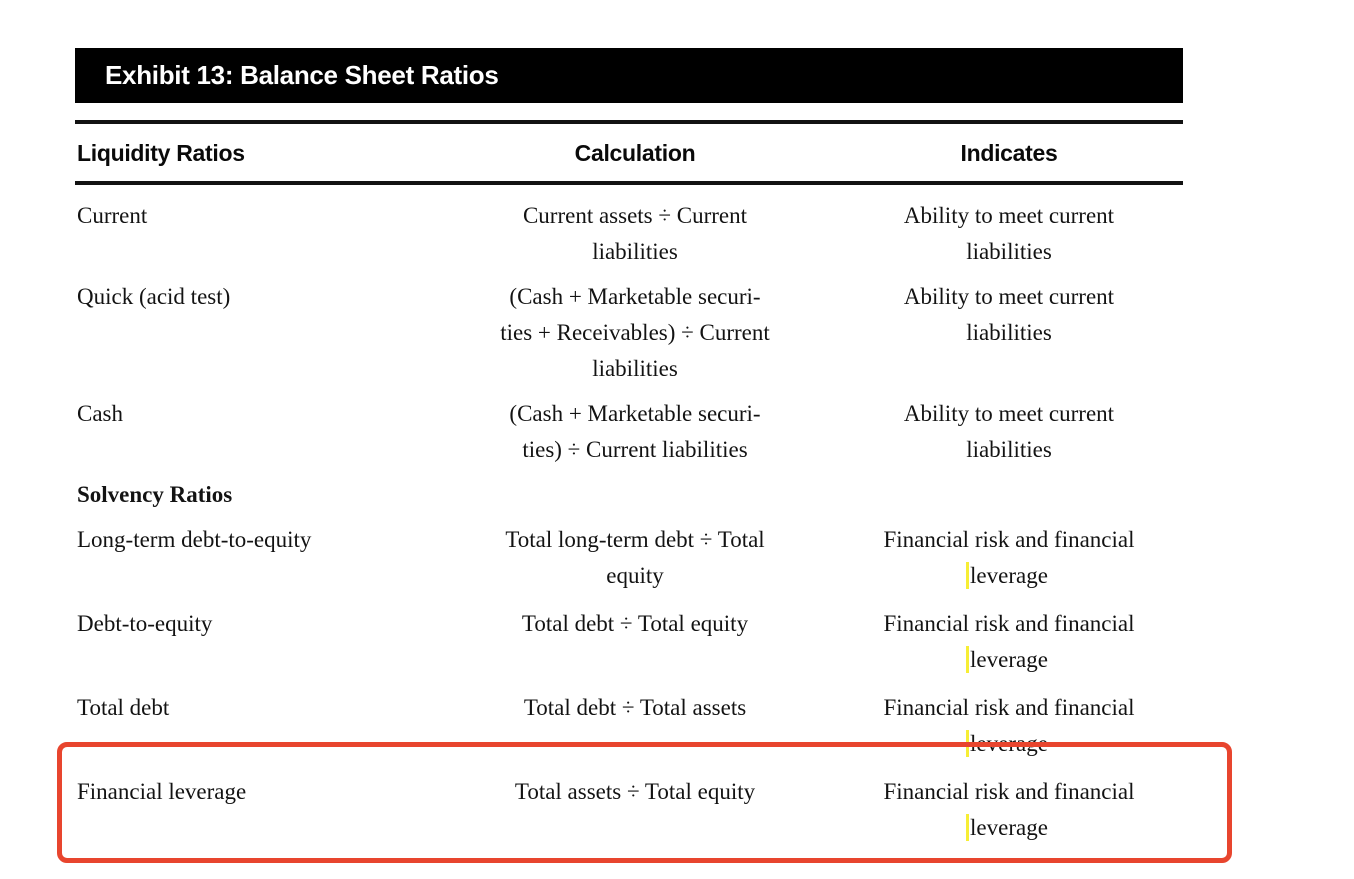 The width and height of the screenshot is (1354, 879). What do you see at coordinates (1009, 153) in the screenshot?
I see `column-header-indicates: Indicates` at bounding box center [1009, 153].